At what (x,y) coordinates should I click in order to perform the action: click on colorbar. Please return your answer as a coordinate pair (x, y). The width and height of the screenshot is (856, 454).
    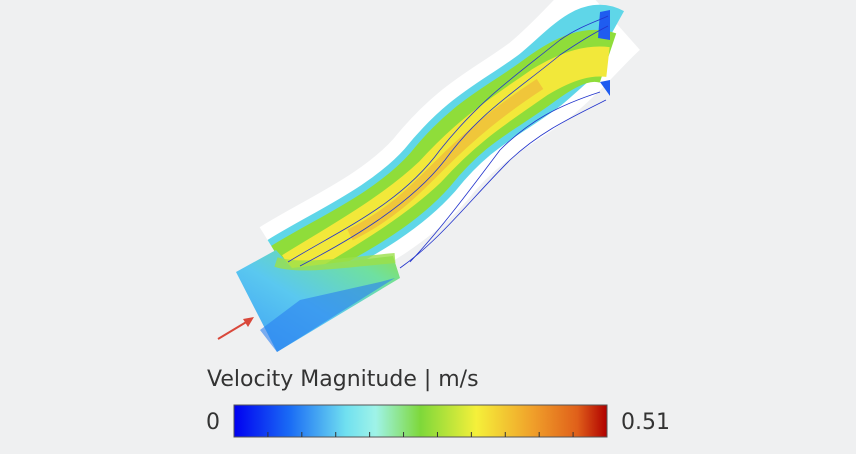
    Looking at the image, I should click on (420, 421).